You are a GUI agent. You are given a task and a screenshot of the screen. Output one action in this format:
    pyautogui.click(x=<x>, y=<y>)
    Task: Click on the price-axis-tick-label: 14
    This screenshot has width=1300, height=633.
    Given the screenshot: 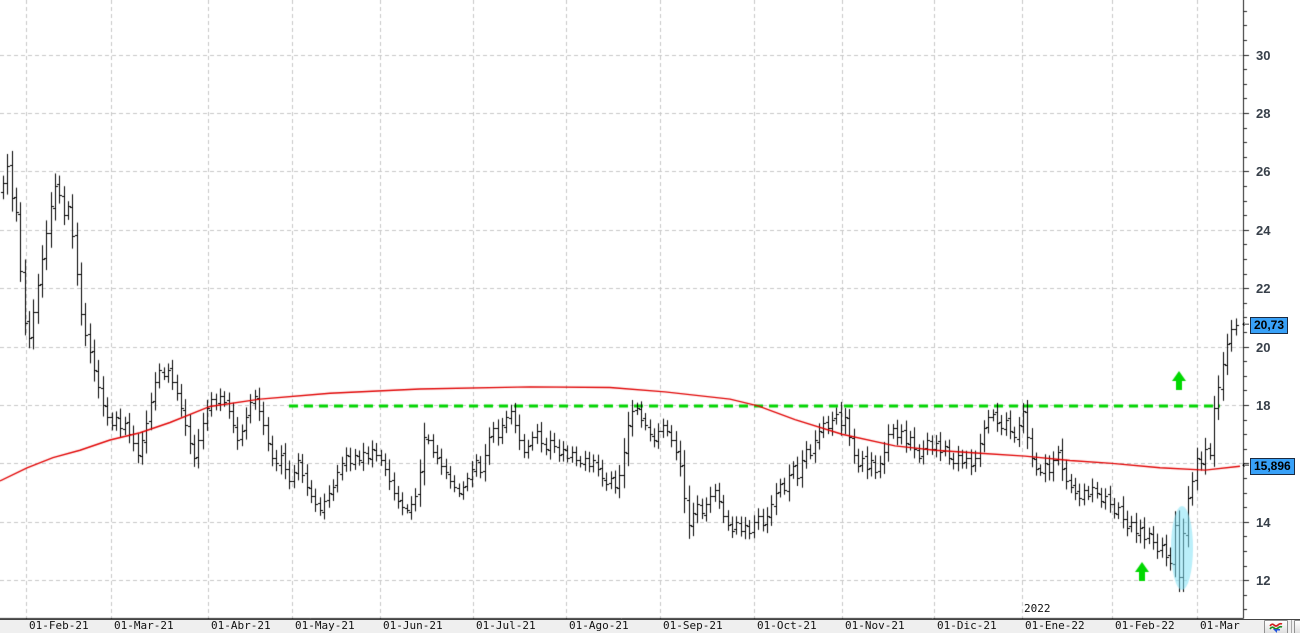 What is the action you would take?
    pyautogui.click(x=1263, y=522)
    